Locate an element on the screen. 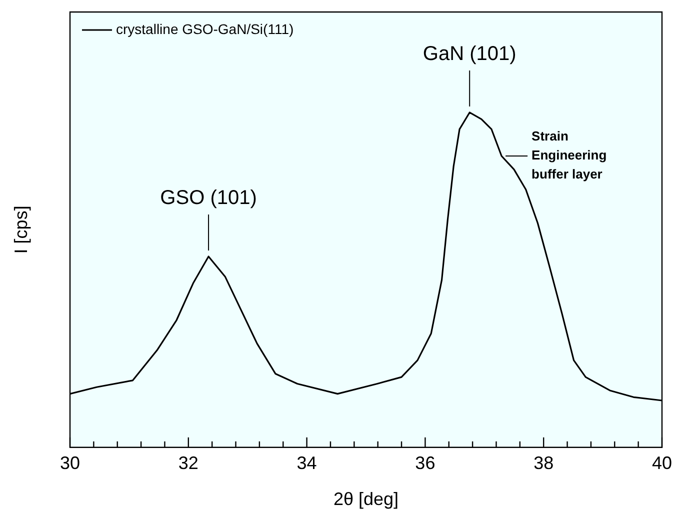  x-tick-label: 32 is located at coordinates (188, 463).